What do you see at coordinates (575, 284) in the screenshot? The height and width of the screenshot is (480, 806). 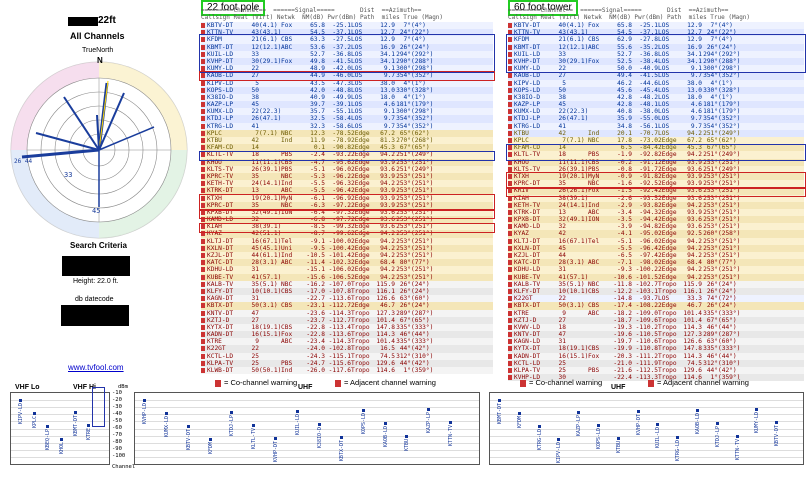 I see `cell-virtual-channel: (5.1)` at bounding box center [575, 284].